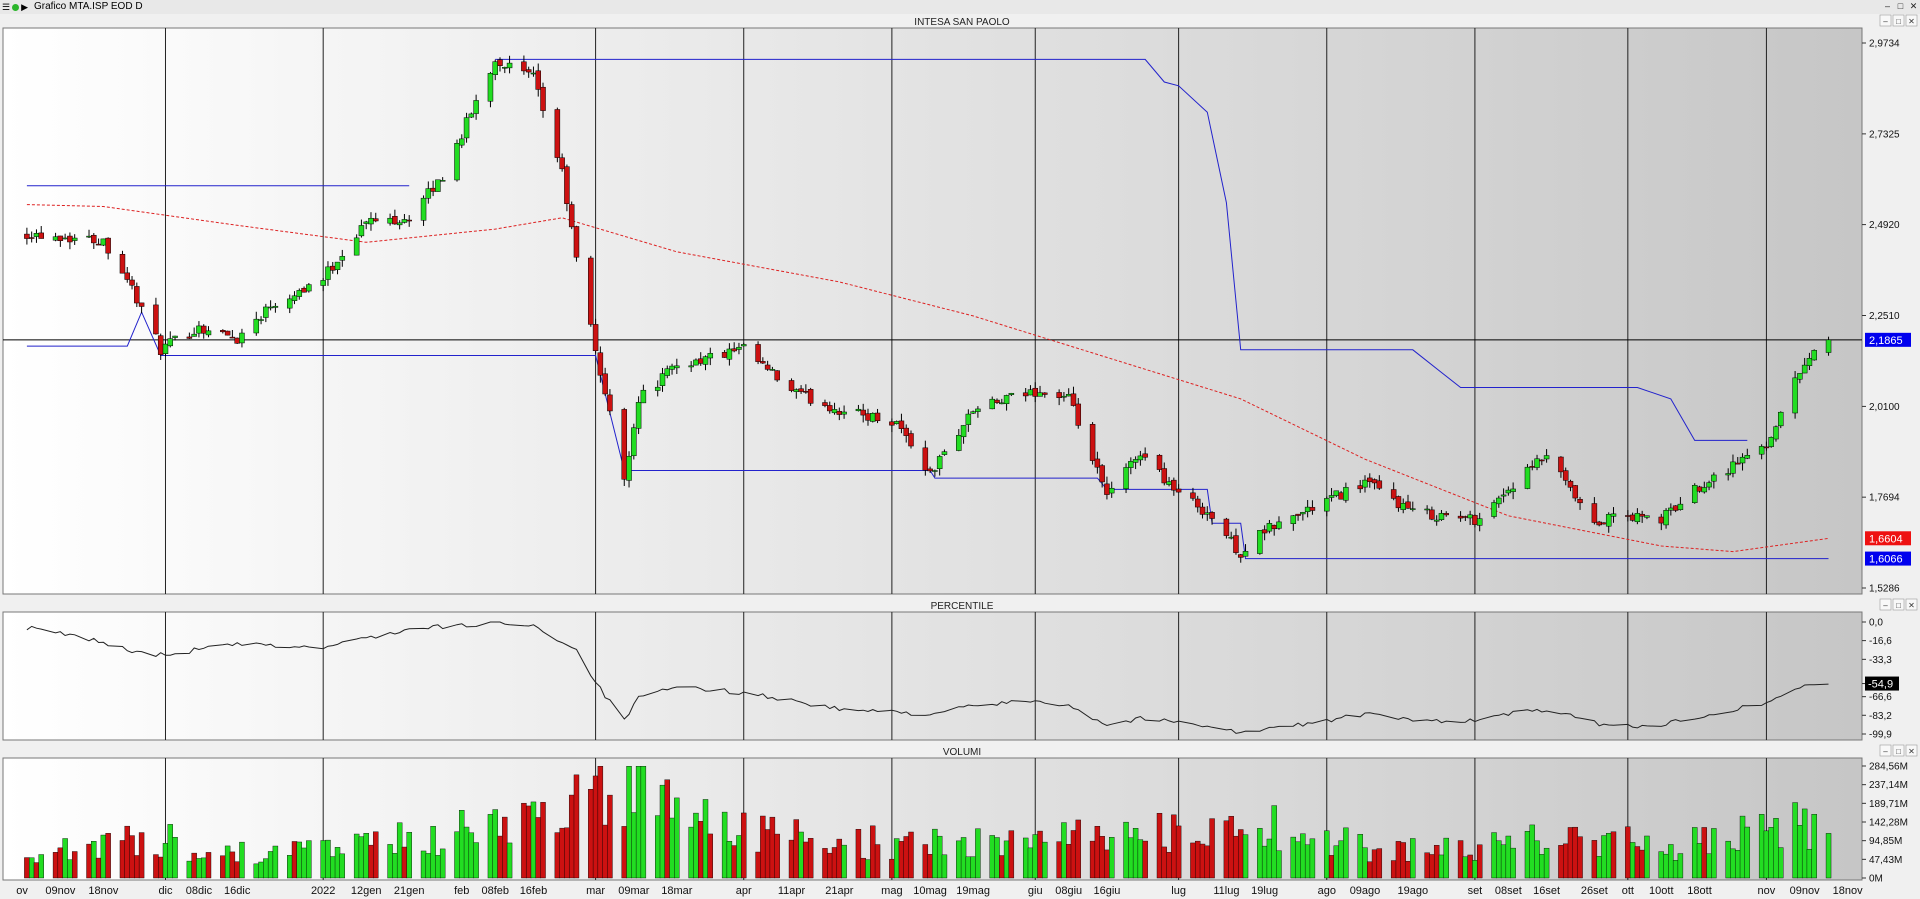  What do you see at coordinates (24, 7) in the screenshot?
I see `play-icon: ▶` at bounding box center [24, 7].